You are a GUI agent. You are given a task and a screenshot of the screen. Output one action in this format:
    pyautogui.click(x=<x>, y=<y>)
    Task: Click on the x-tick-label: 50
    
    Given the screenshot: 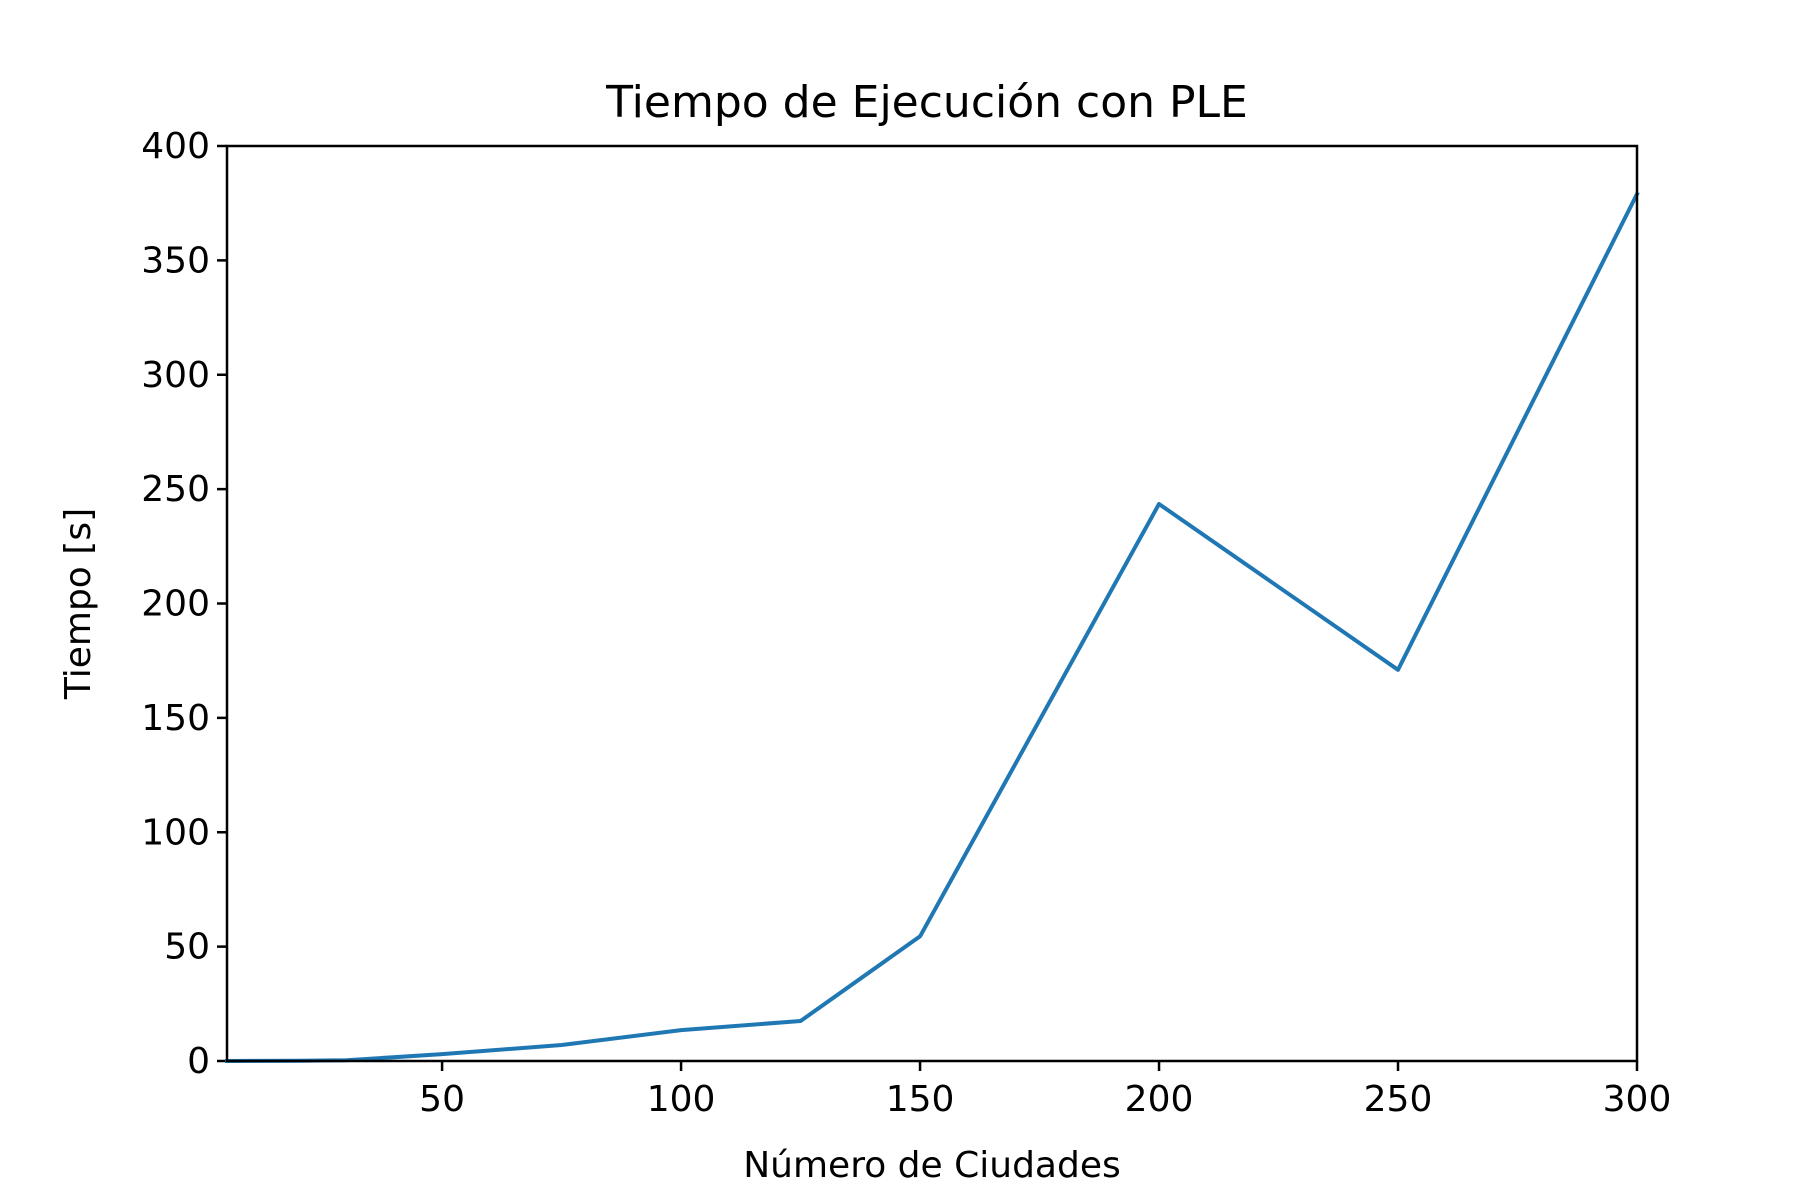 What is the action you would take?
    pyautogui.click(x=442, y=1099)
    